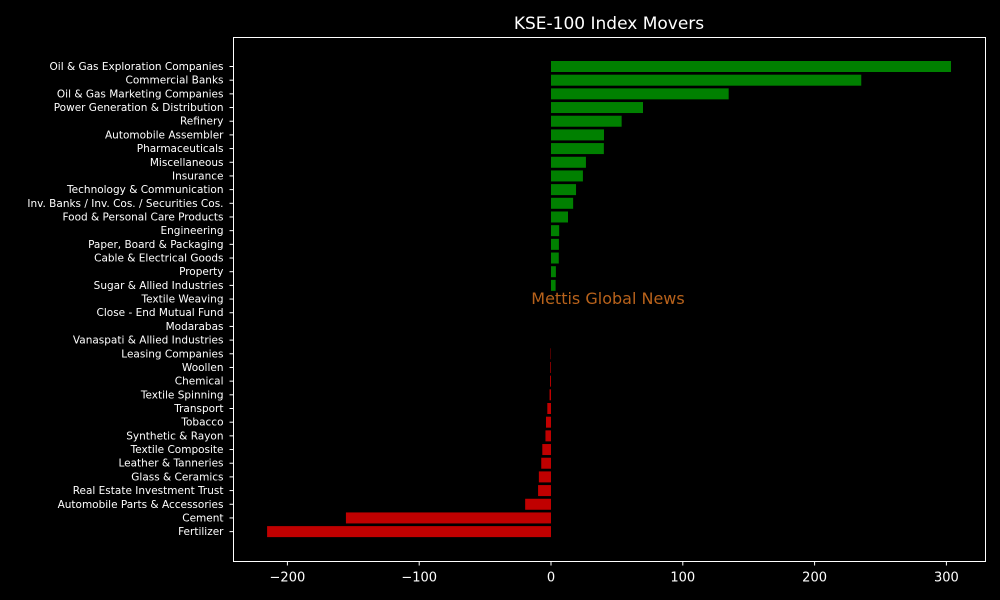 The image size is (1000, 600). Describe the element at coordinates (182, 300) in the screenshot. I see `y-tick-label: Textile Weaving` at that location.